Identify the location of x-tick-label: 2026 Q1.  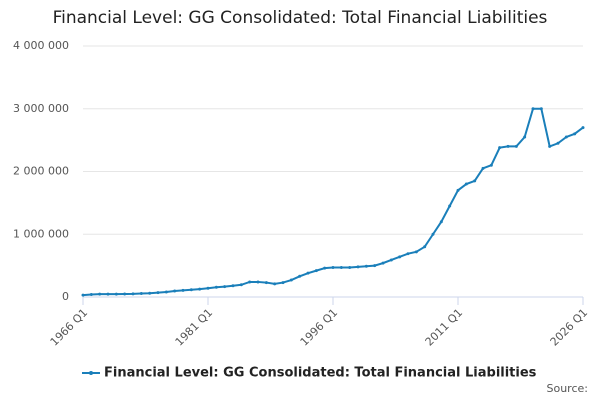
(569, 327).